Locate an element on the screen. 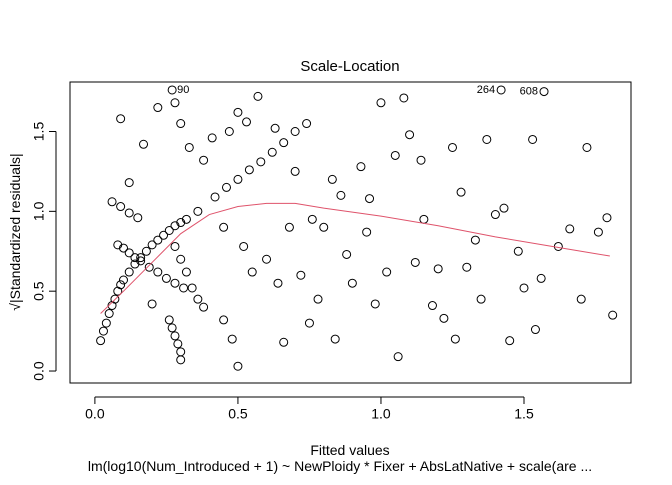 This screenshot has width=672, height=485. x-tick-label: 0.5 is located at coordinates (238, 414).